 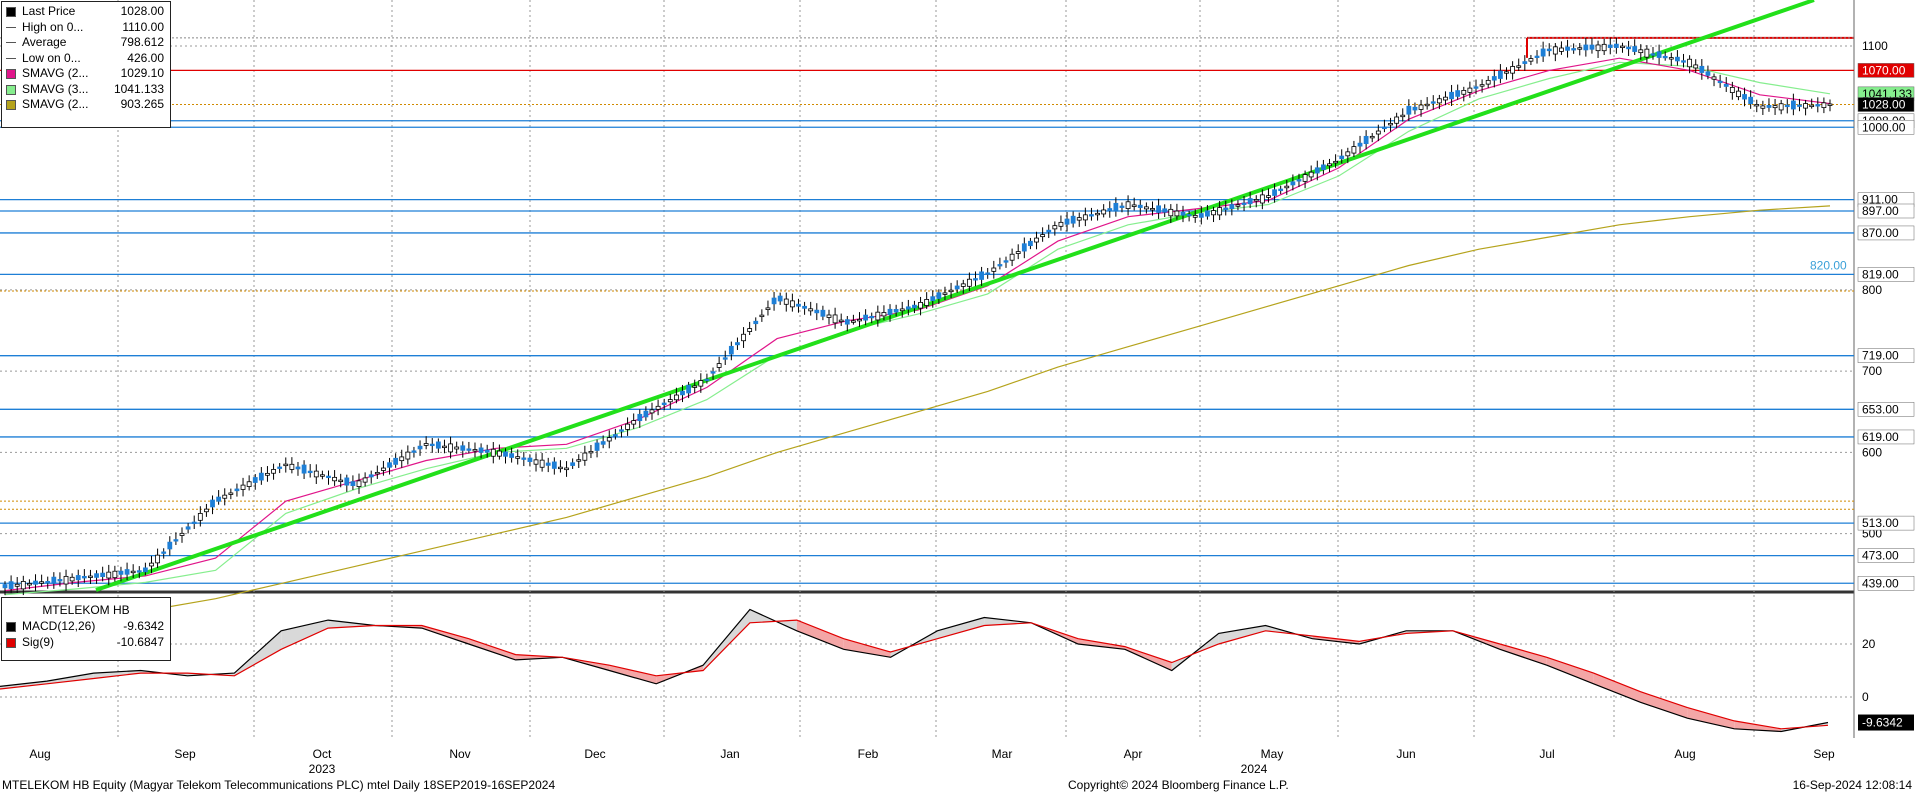 I want to click on legend-row: SMAVG (2... 1029.10, so click(x=86, y=74).